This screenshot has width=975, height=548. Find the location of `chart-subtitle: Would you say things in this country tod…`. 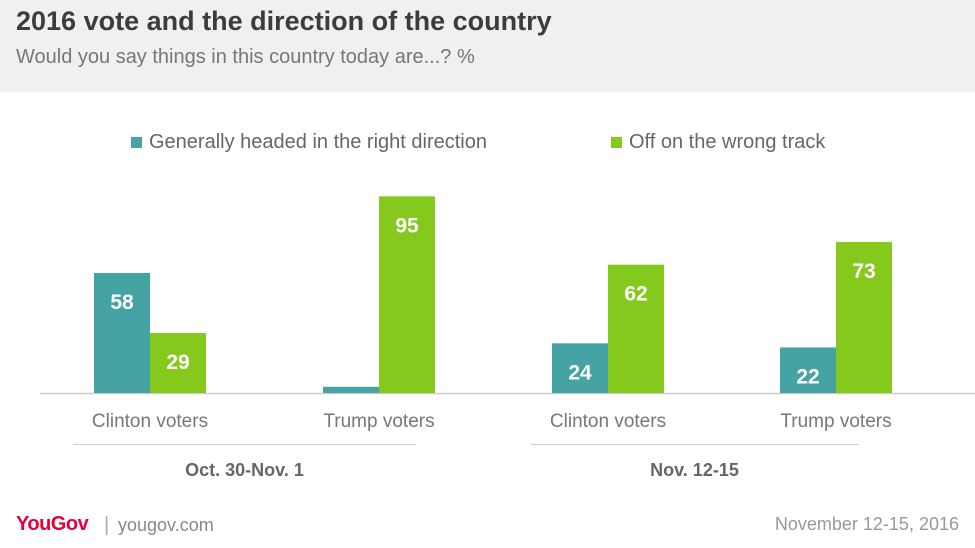

chart-subtitle: Would you say things in this country tod… is located at coordinates (245, 57).